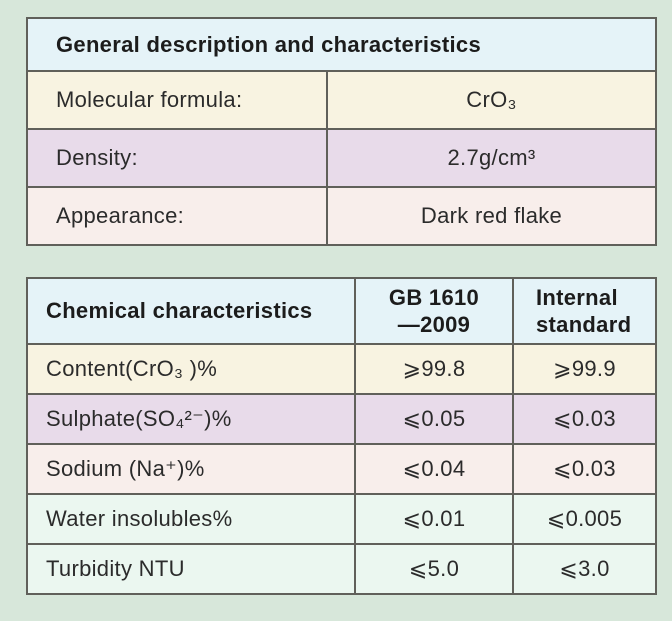 The height and width of the screenshot is (621, 672). Describe the element at coordinates (434, 419) in the screenshot. I see `row-value-sulphate-gb: ⩽0.05` at that location.